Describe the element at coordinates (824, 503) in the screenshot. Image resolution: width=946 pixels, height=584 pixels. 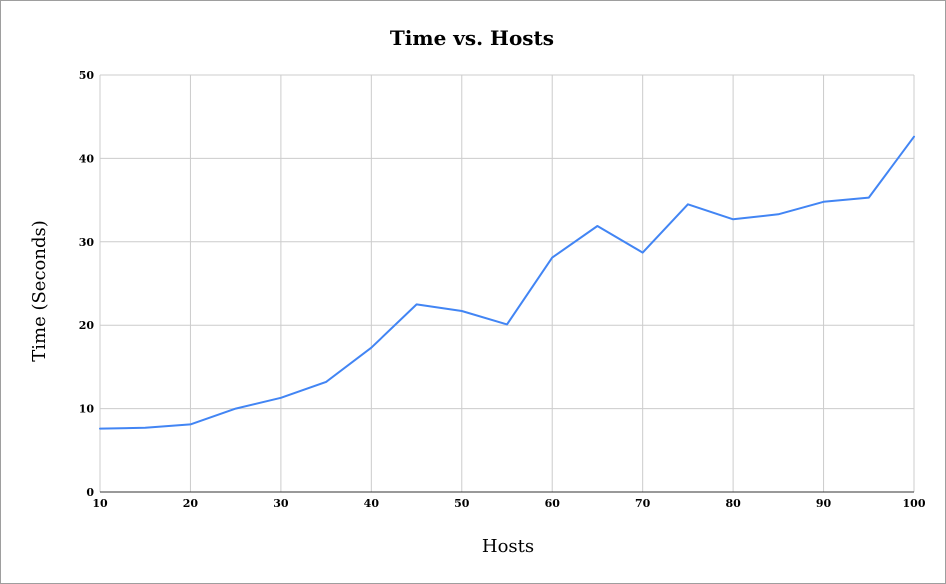
I see `x-tick-label: 90` at that location.